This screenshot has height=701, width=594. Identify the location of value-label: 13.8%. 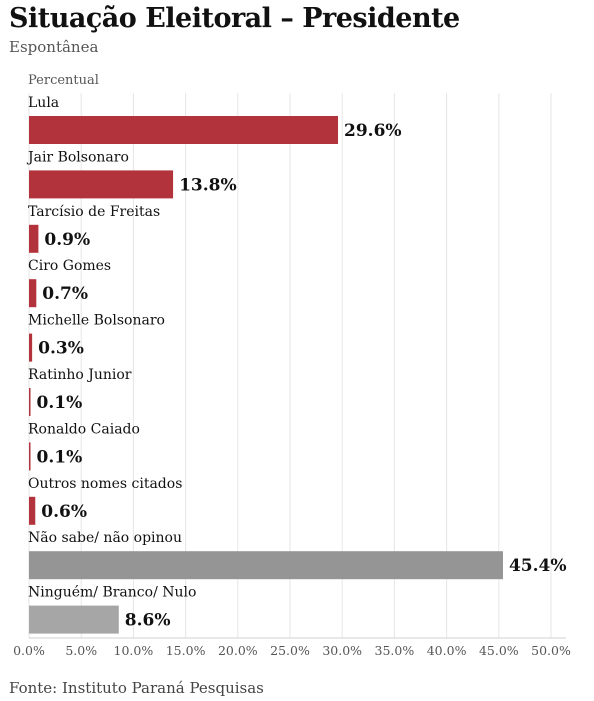
(208, 185).